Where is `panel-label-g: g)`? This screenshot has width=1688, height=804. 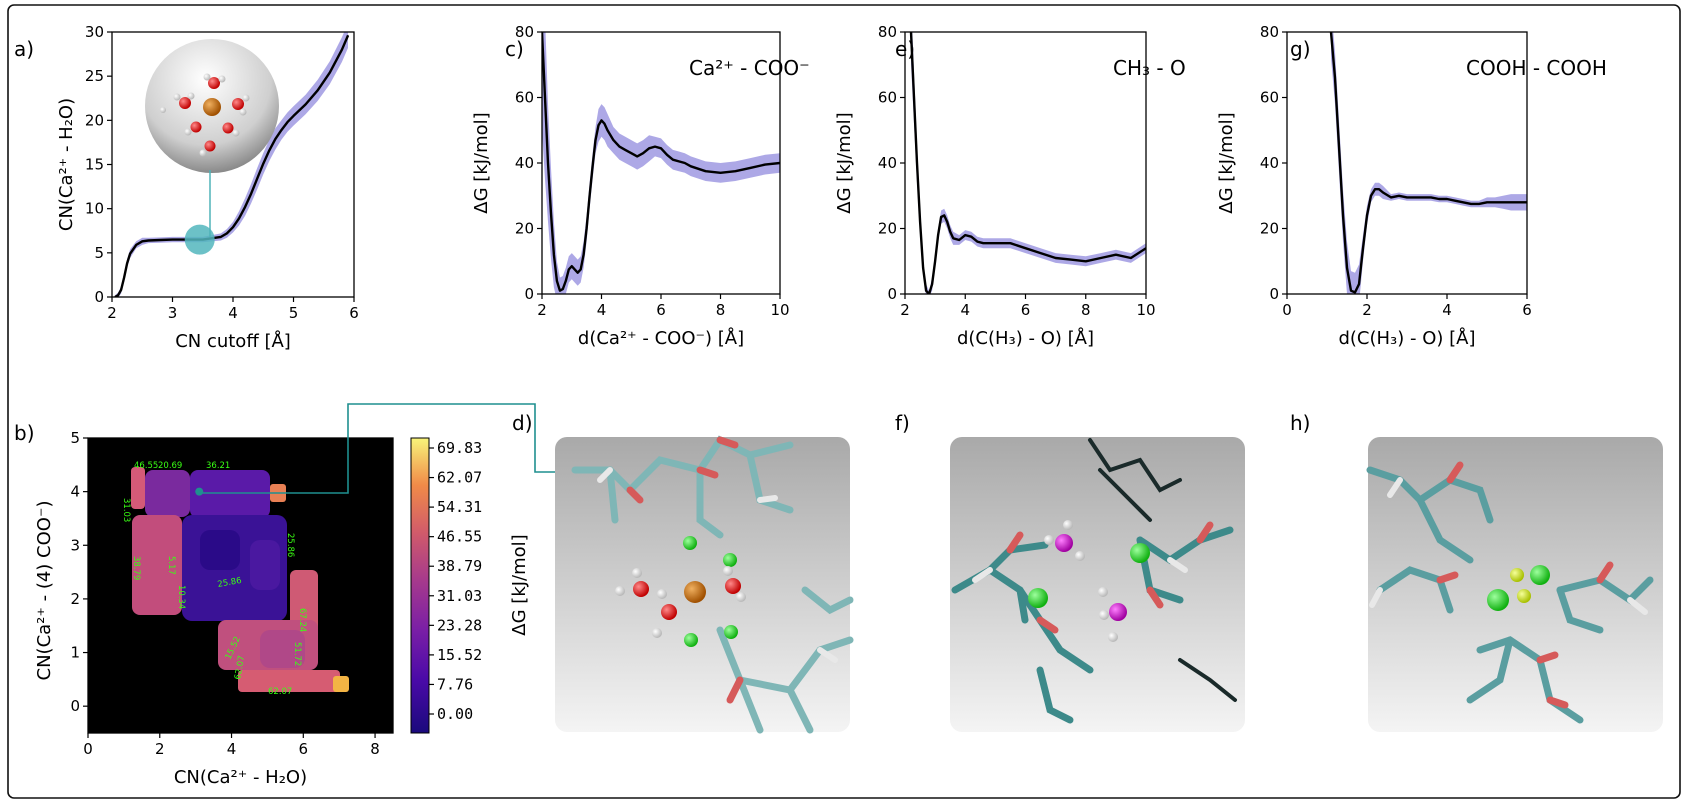 panel-label-g: g) is located at coordinates (1300, 49).